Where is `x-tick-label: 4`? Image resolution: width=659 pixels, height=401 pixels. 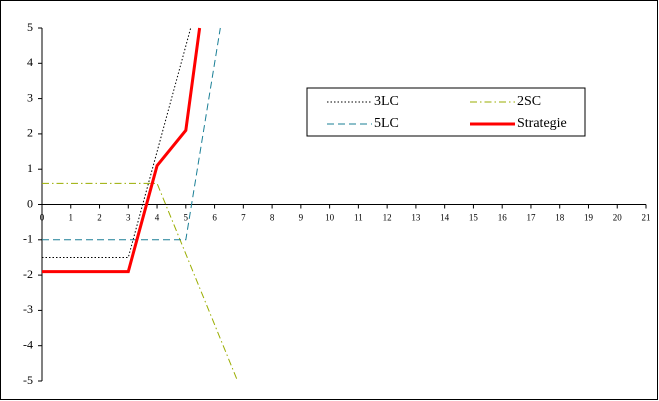 x-tick-label: 4 is located at coordinates (157, 218).